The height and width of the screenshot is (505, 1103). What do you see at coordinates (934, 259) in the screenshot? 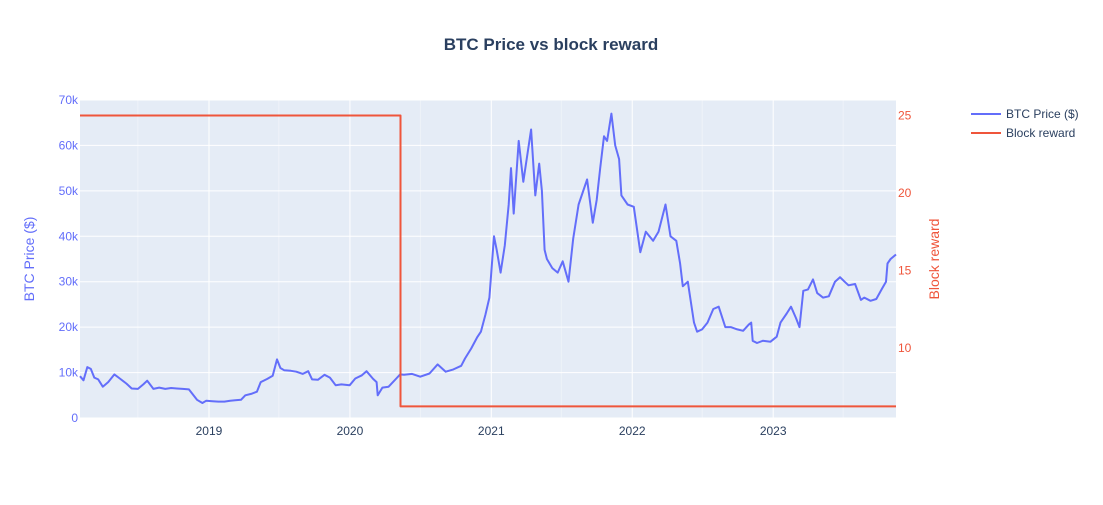
I see `y-axis-right-title: Block reward` at bounding box center [934, 259].